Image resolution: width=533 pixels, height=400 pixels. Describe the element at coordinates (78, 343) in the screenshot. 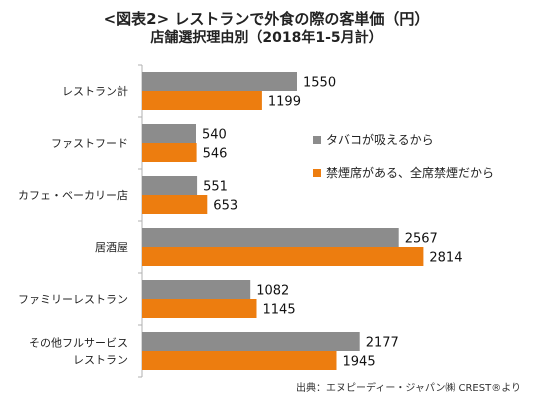

I see `category-label: その他フルサービス` at that location.